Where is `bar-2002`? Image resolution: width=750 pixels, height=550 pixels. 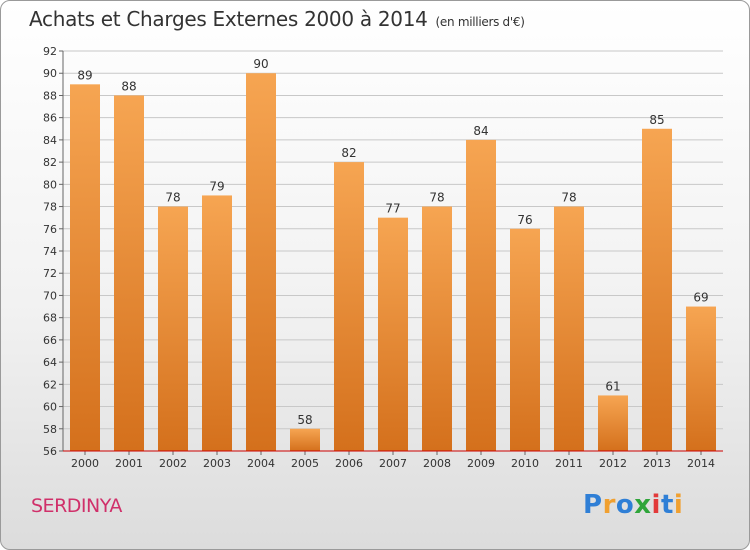 bar-2002 is located at coordinates (173, 328).